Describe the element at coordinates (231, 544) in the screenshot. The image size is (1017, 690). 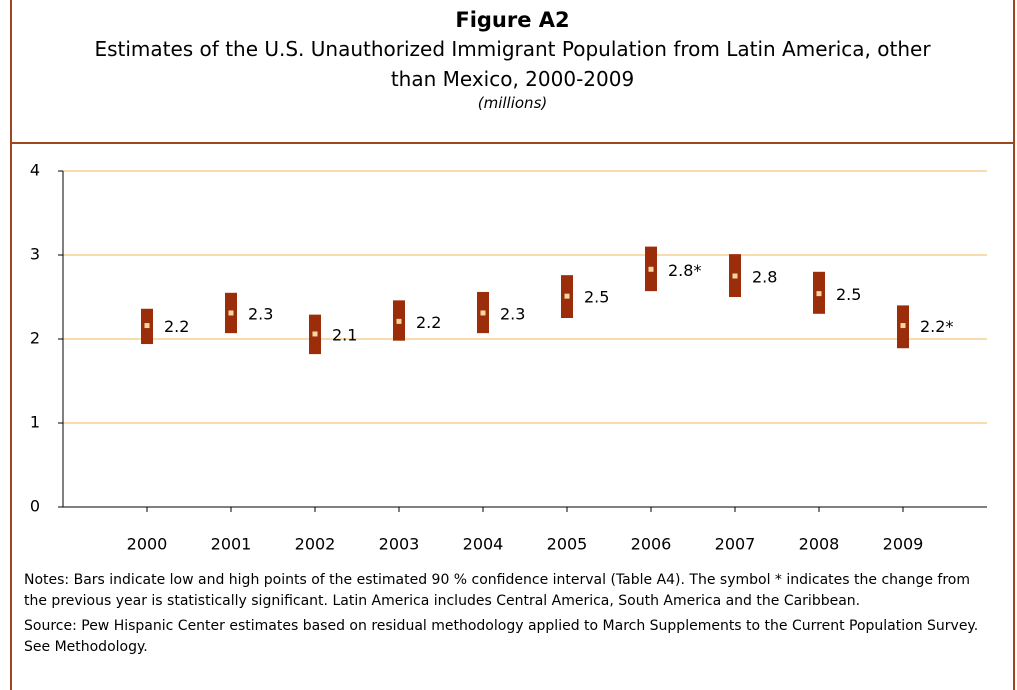
I see `x-tick-label: 2001` at that location.